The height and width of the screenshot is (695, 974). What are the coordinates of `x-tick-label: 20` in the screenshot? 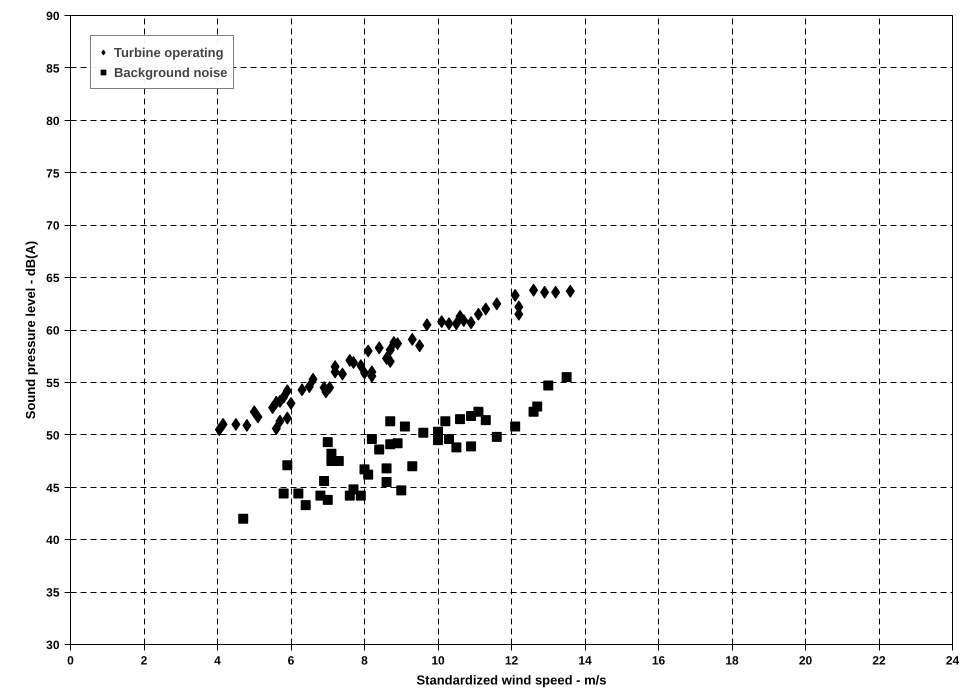 It's located at (805, 661).